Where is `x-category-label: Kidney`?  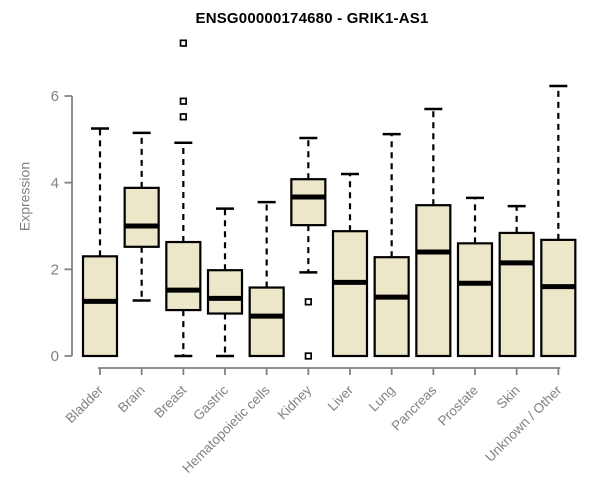
x-category-label: Kidney is located at coordinates (295, 402).